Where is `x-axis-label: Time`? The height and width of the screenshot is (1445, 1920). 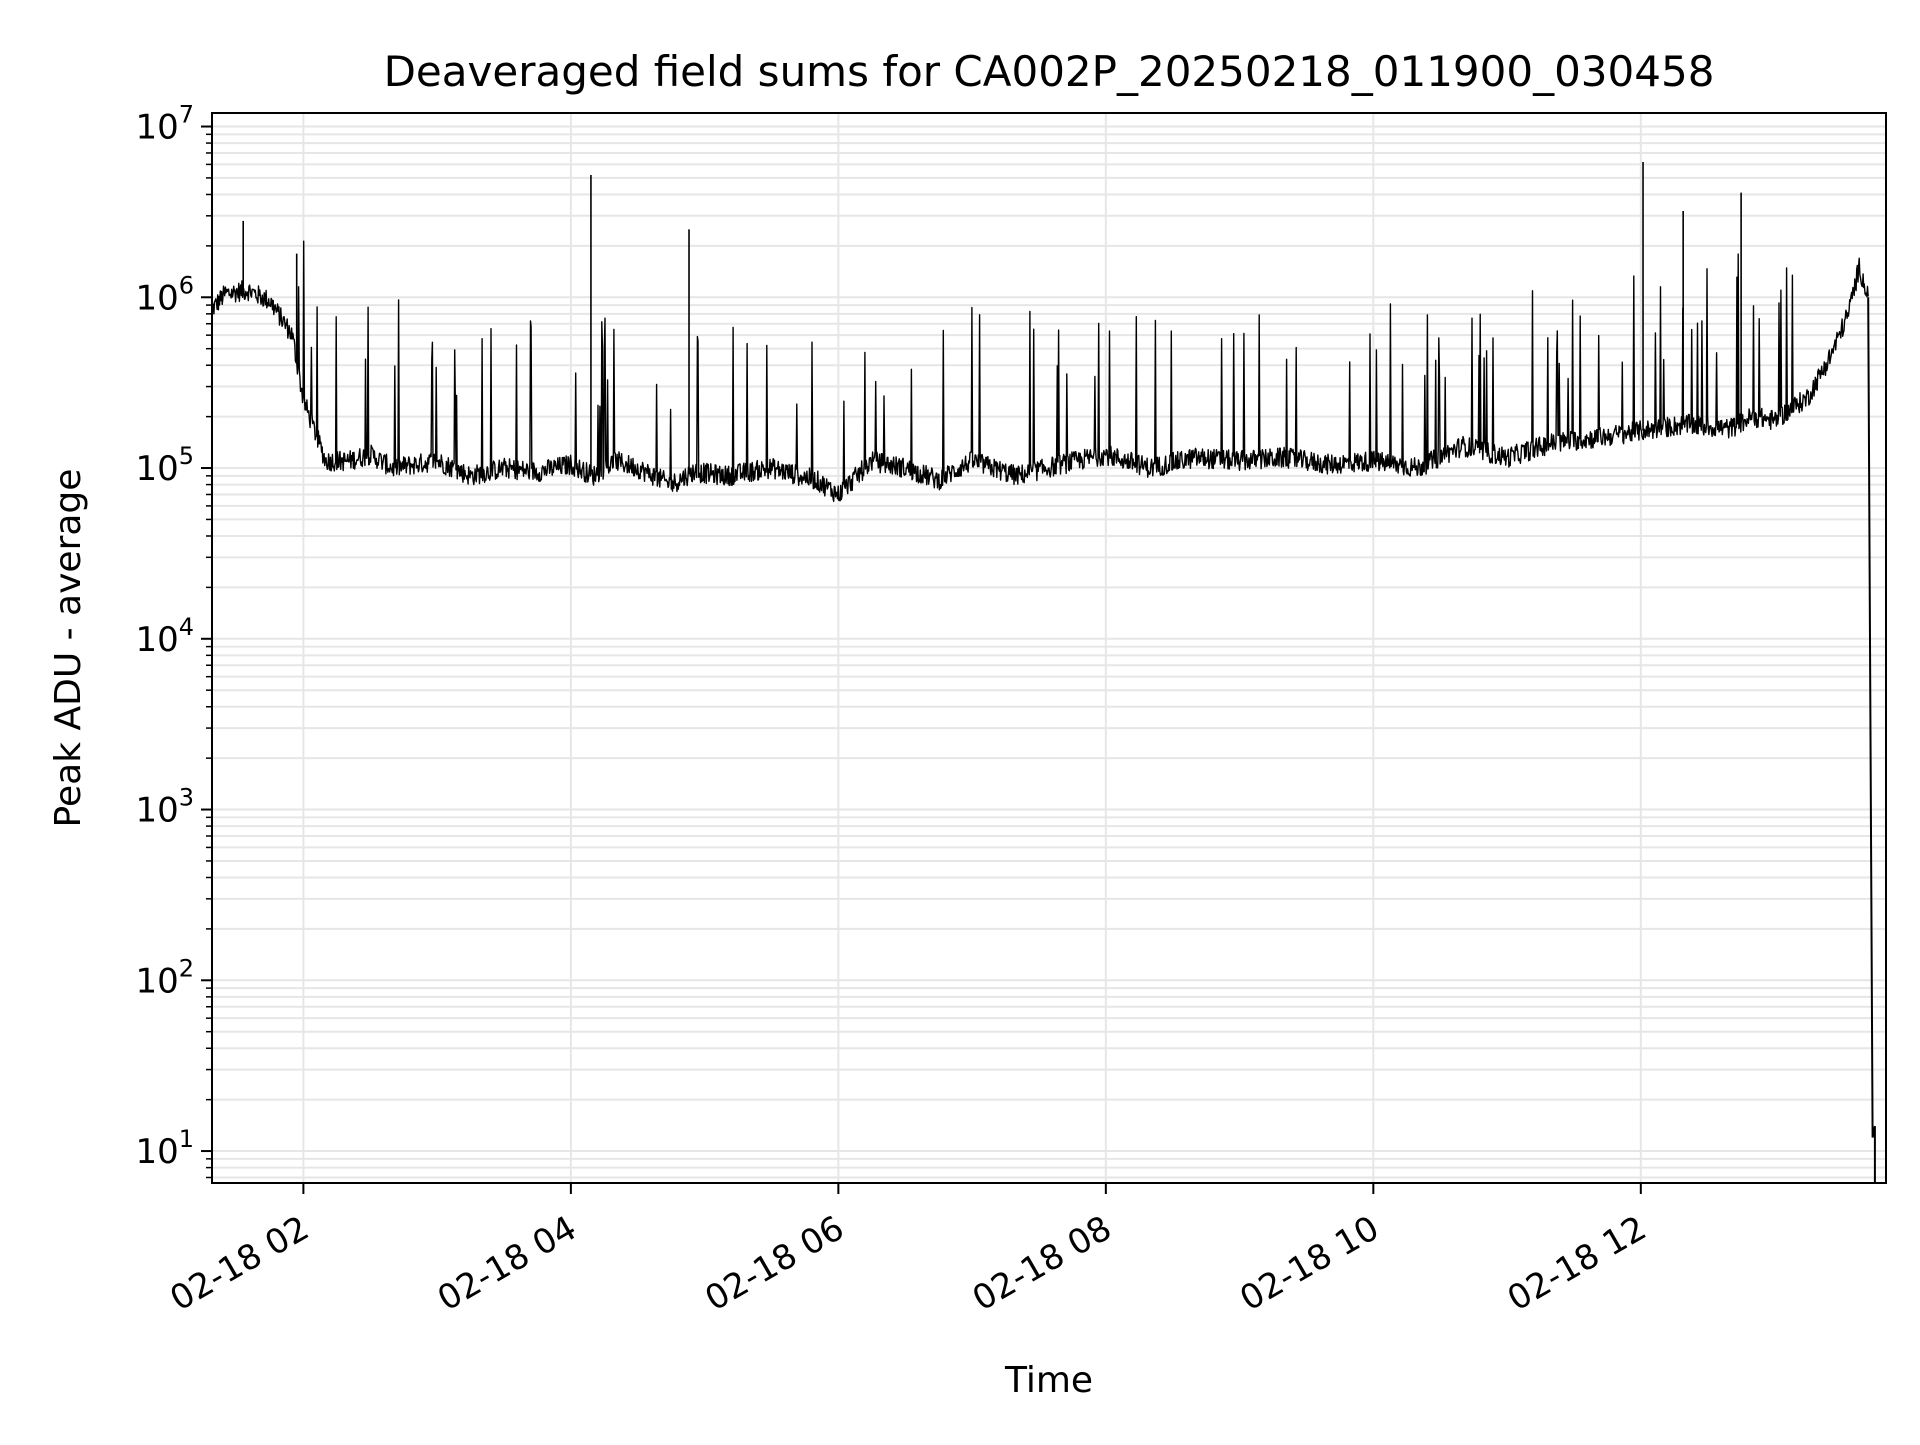
x-axis-label: Time is located at coordinates (1048, 1380).